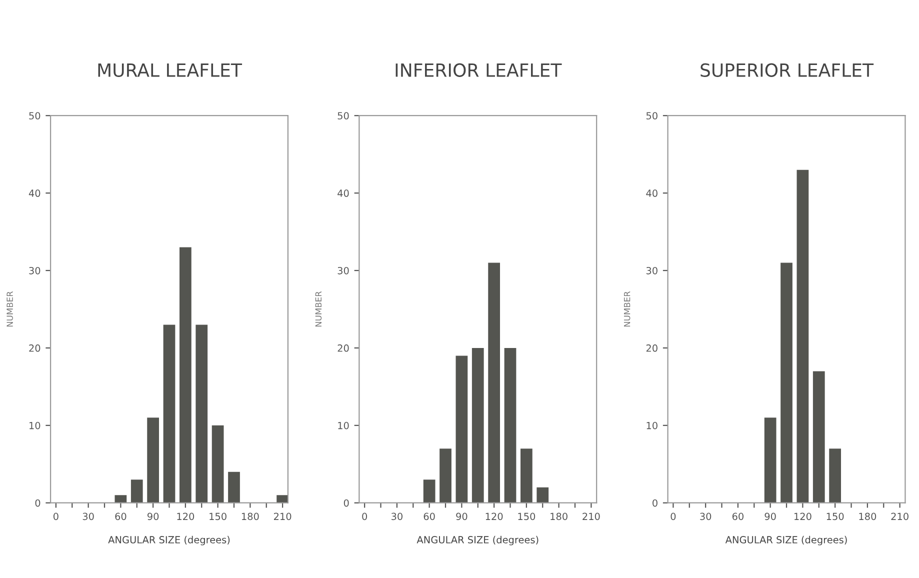  I want to click on chart-title: INFERIOR LEAFLET, so click(479, 70).